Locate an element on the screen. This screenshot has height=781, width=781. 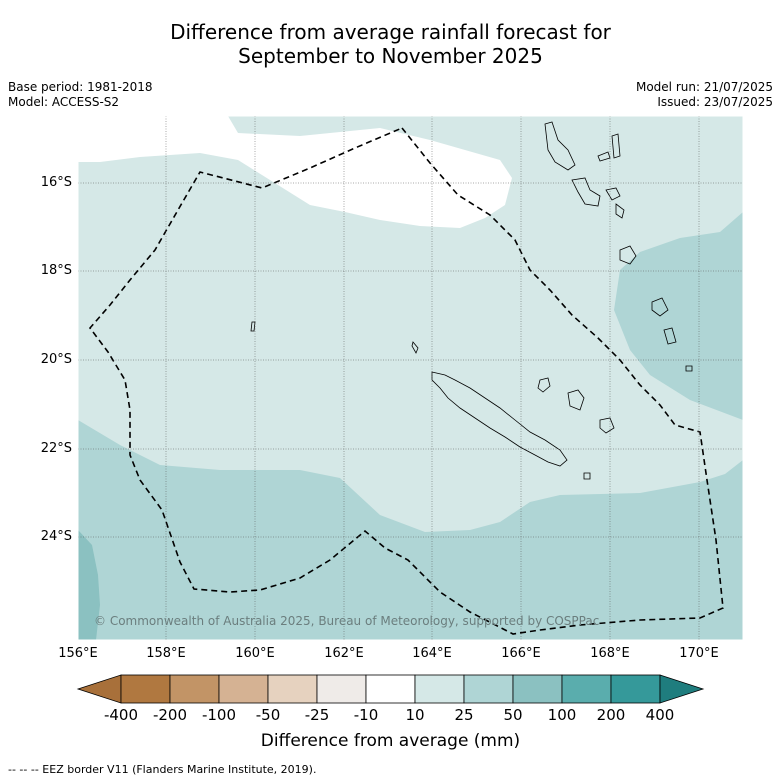
colorbar-tick-label: -50 is located at coordinates (268, 715).